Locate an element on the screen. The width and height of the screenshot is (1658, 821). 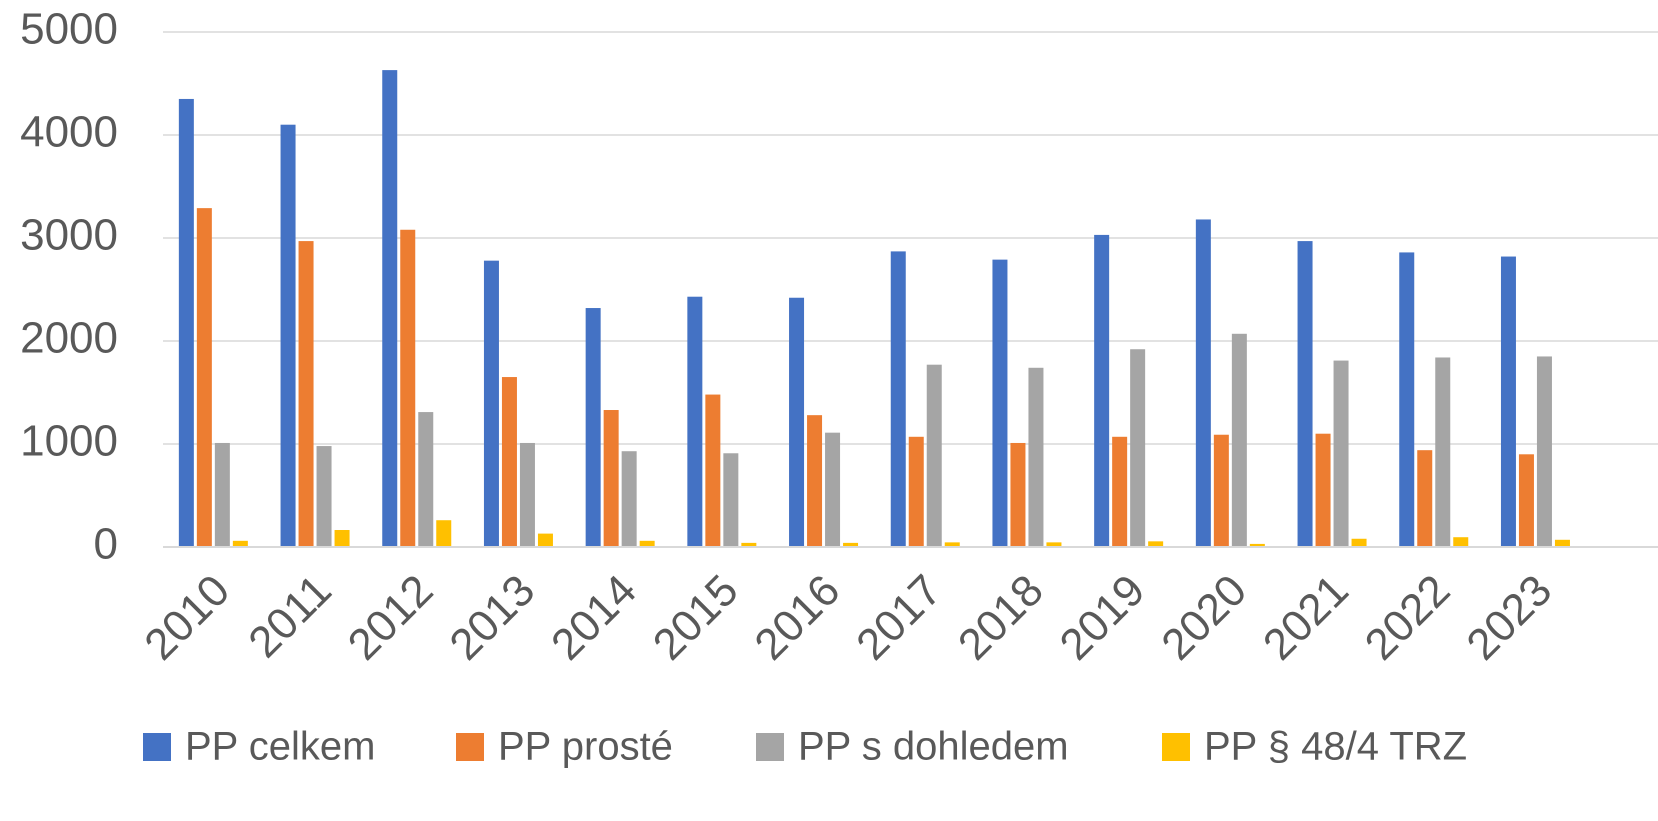
legend-label: PP s dohledem is located at coordinates (933, 747).